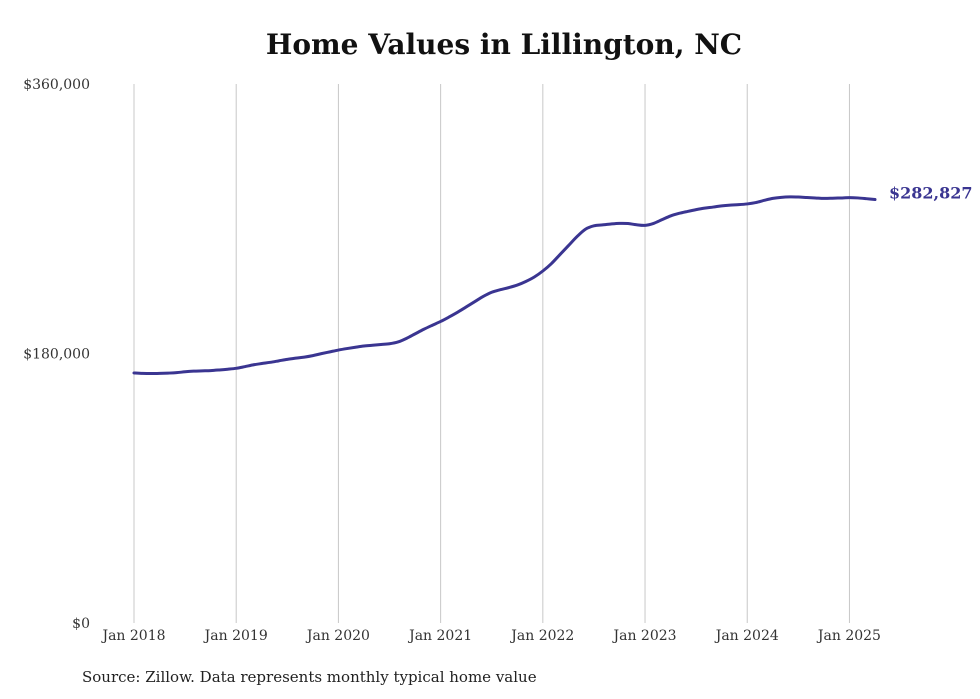 The width and height of the screenshot is (980, 699). What do you see at coordinates (132, 636) in the screenshot?
I see `x-tick-label-0: Jan 2018` at bounding box center [132, 636].